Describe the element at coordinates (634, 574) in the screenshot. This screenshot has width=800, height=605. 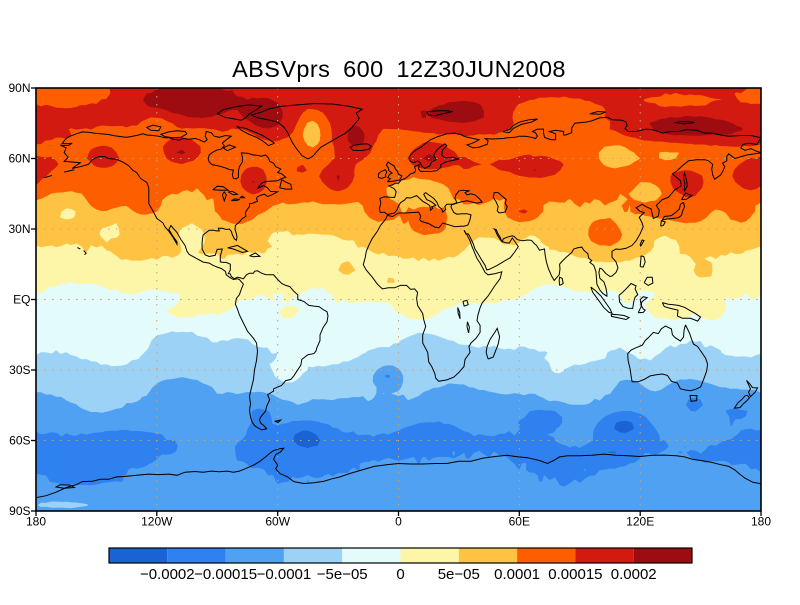
I see `svg-text: 0.0002` at that location.